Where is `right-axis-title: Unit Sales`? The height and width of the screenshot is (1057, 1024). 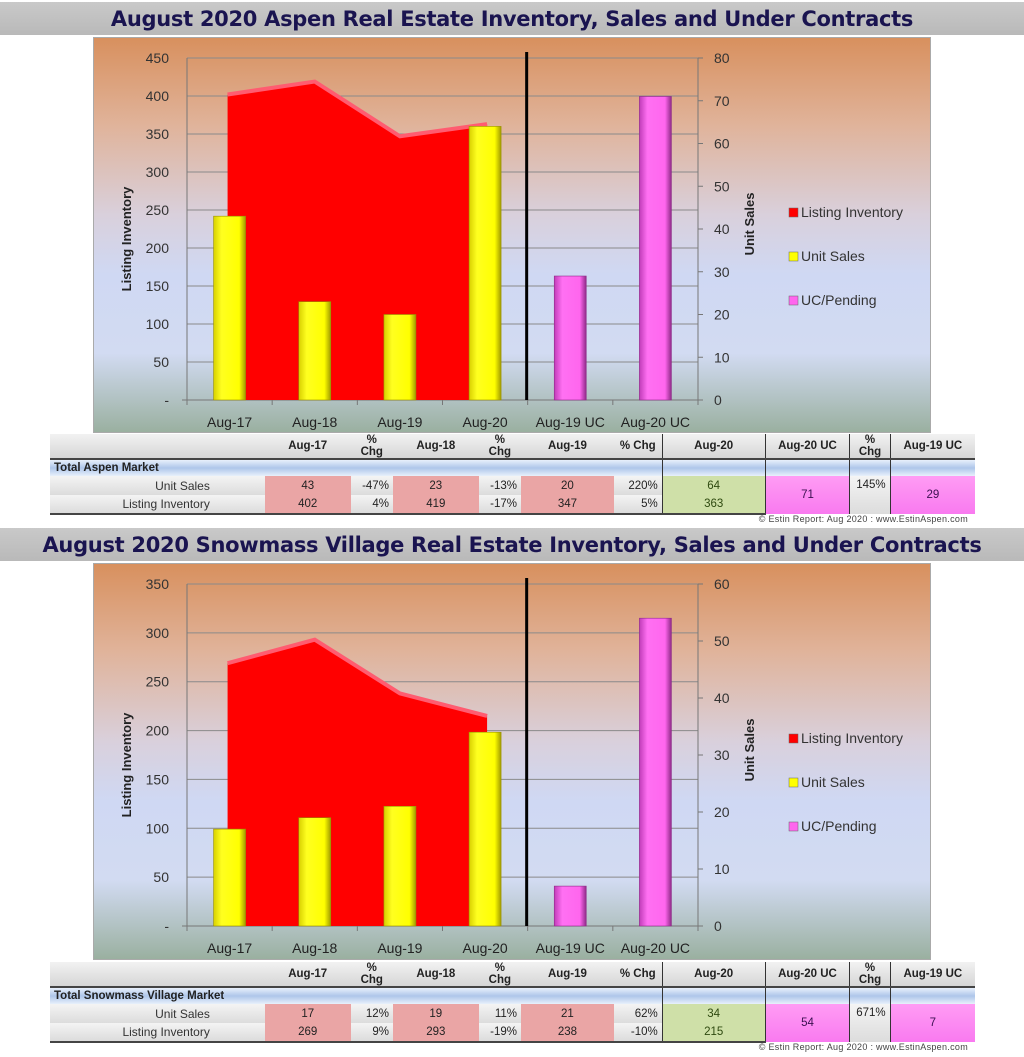
right-axis-title: Unit Sales is located at coordinates (749, 224).